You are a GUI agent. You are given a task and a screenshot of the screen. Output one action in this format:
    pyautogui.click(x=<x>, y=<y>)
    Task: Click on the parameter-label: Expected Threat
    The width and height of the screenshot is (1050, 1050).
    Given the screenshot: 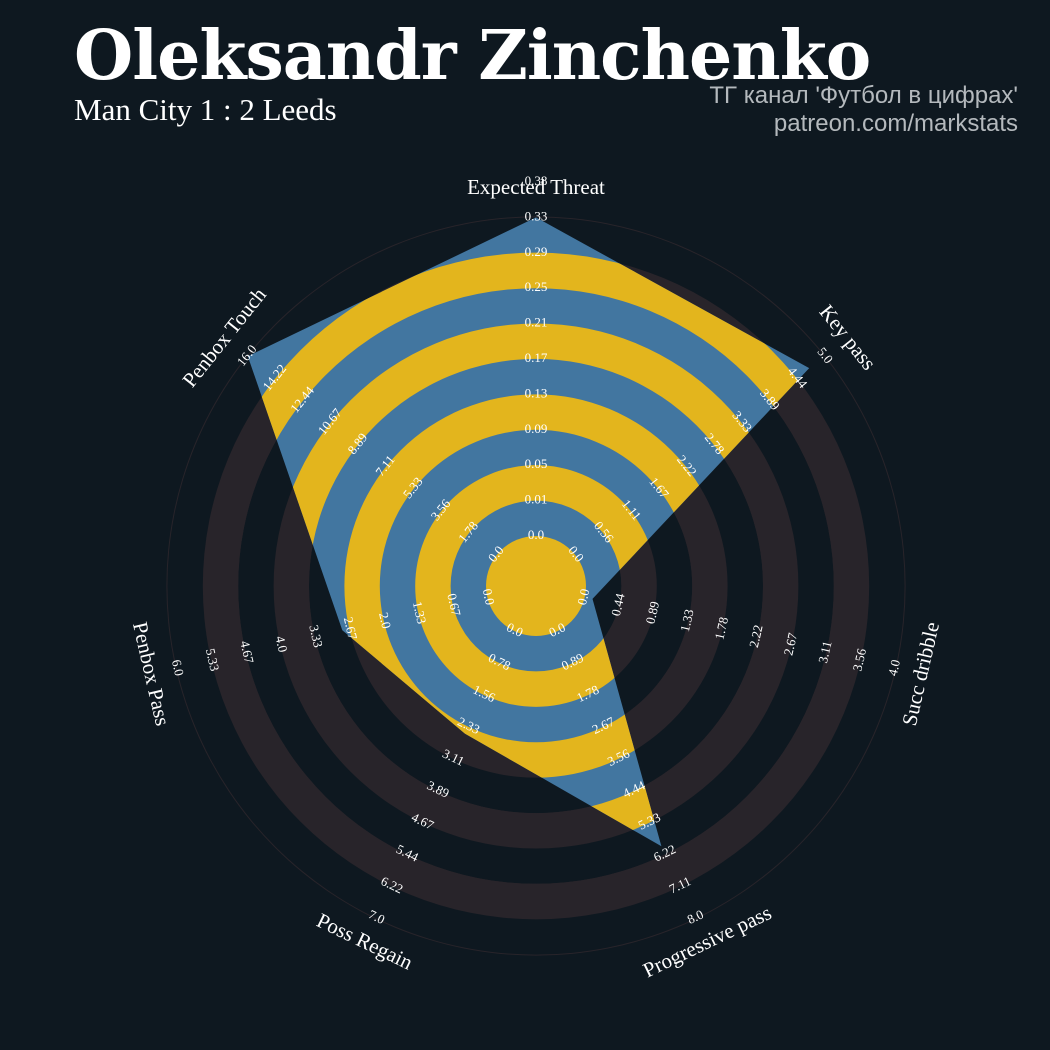 What is the action you would take?
    pyautogui.click(x=536, y=187)
    